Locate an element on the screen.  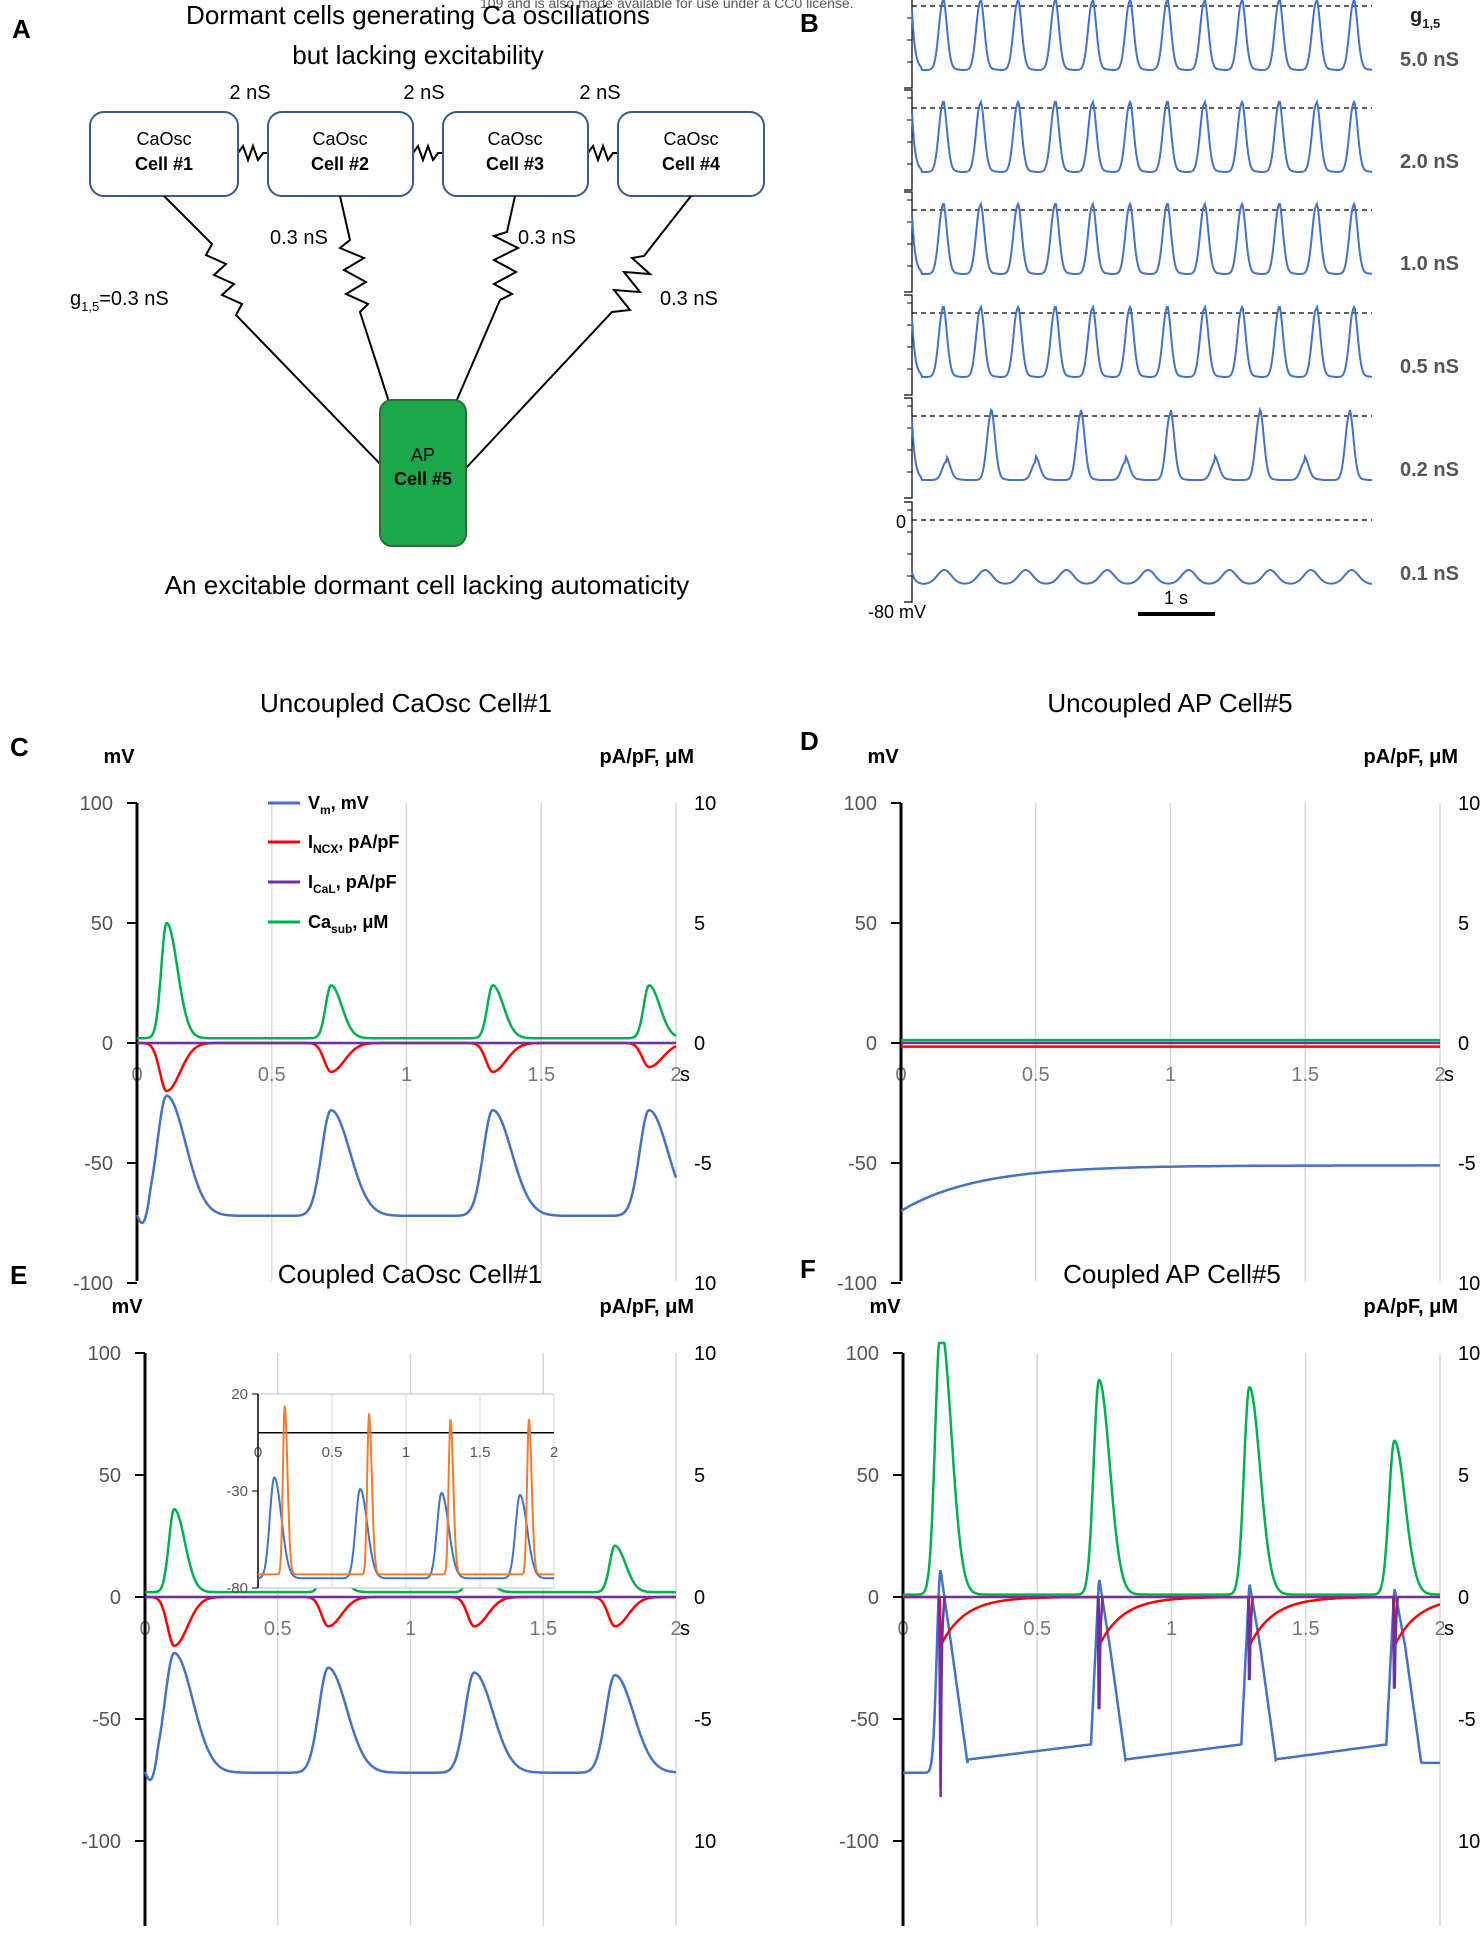
coupling-label-2-5: 0.3 nS is located at coordinates (299, 238).